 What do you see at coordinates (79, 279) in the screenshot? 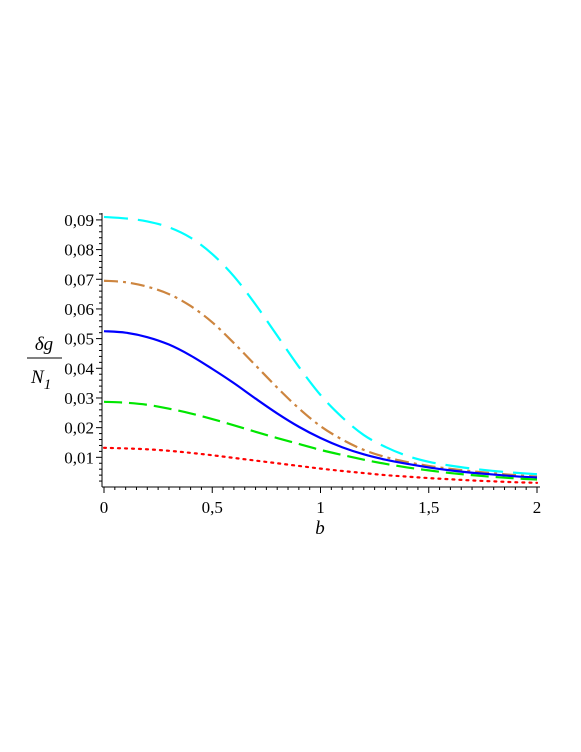
I see `y-tick-label: 0,07` at bounding box center [79, 279].